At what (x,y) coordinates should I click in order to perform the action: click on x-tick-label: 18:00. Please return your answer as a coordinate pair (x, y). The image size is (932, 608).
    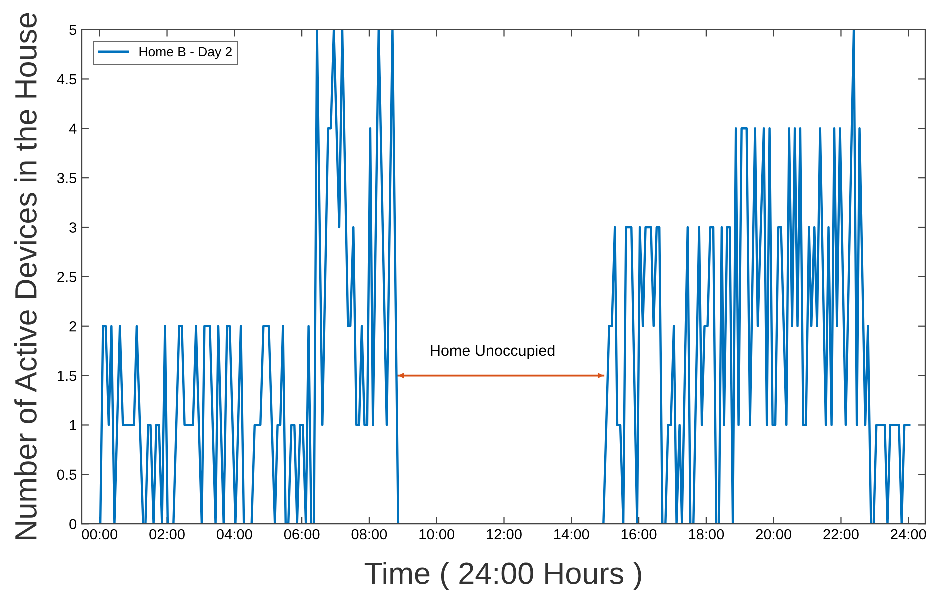
    Looking at the image, I should click on (706, 534).